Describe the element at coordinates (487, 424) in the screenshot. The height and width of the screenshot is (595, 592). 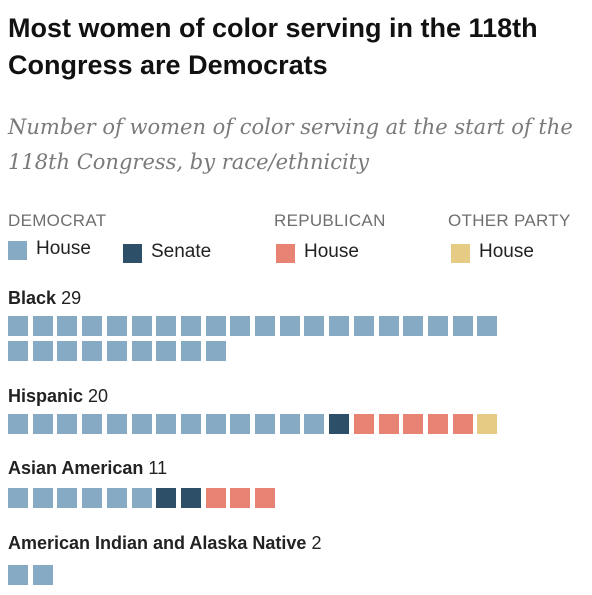
I see `waffle-square-other-house` at that location.